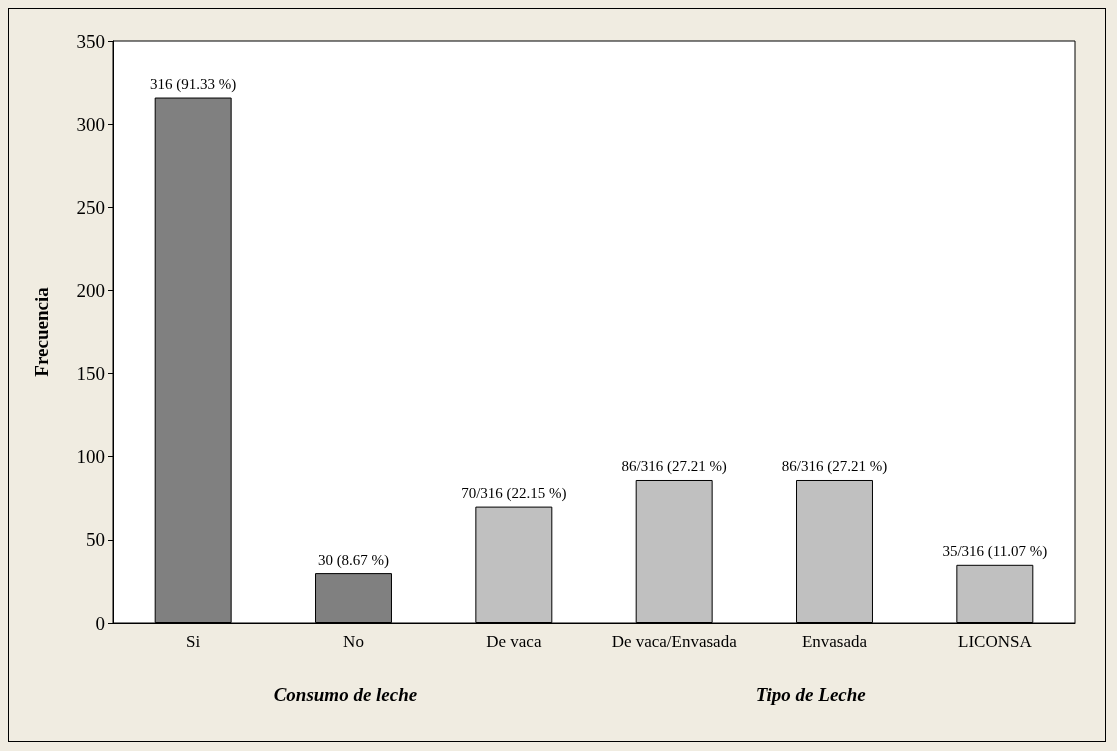 The height and width of the screenshot is (751, 1117). I want to click on y-tick-label: 50, so click(95, 540).